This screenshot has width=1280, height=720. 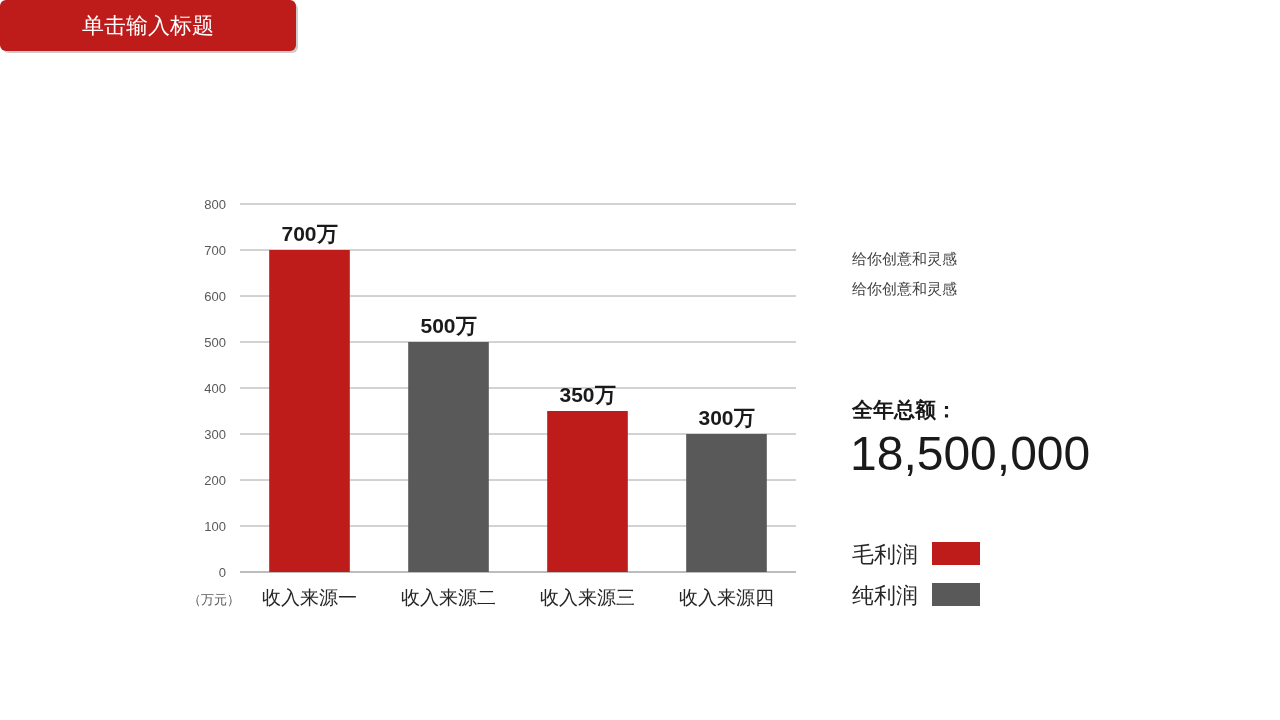 What do you see at coordinates (215, 296) in the screenshot?
I see `y-tick-label: 600` at bounding box center [215, 296].